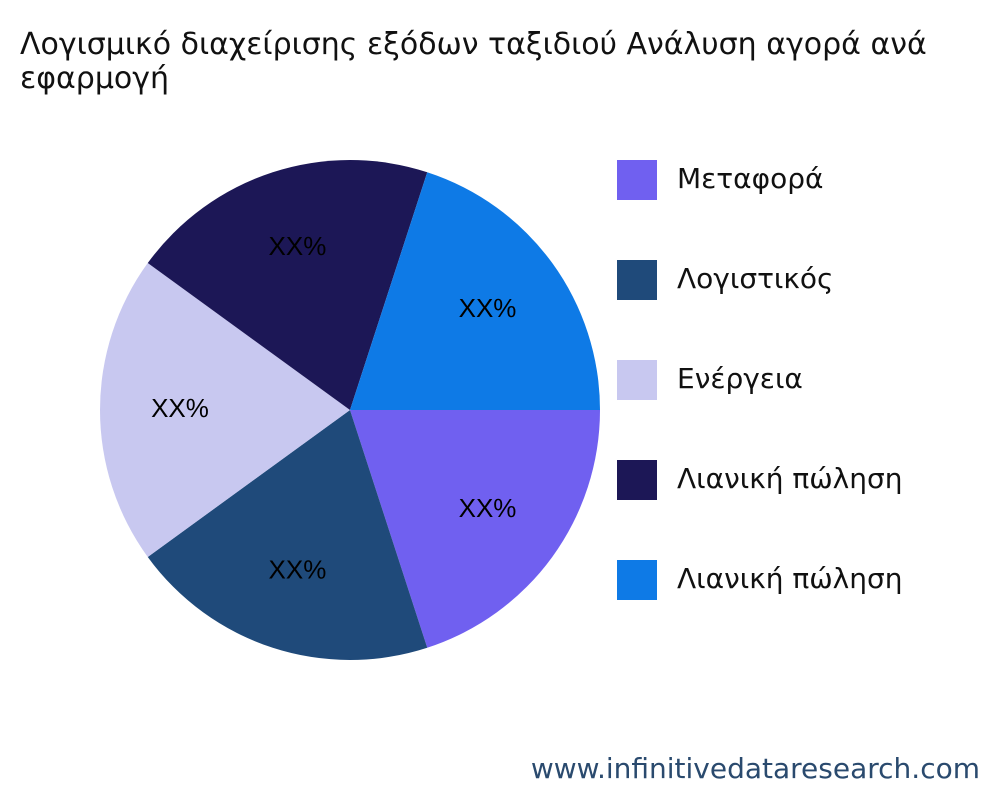 This screenshot has width=1000, height=800. What do you see at coordinates (750, 178) in the screenshot?
I see `legend-label: Μεταφορά` at bounding box center [750, 178].